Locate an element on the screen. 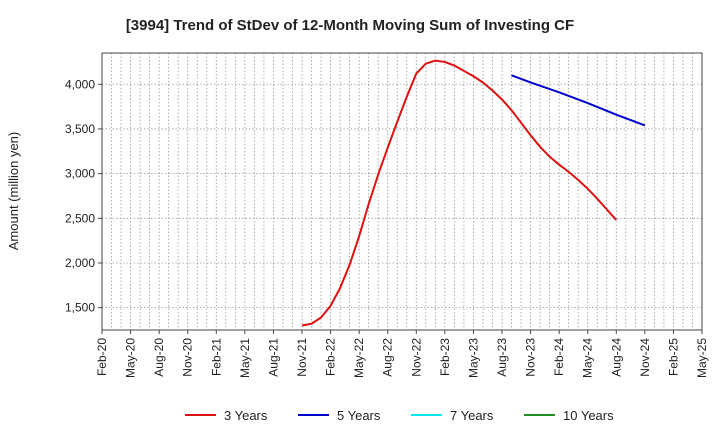  x-tick-label: May-20 is located at coordinates (131, 358).